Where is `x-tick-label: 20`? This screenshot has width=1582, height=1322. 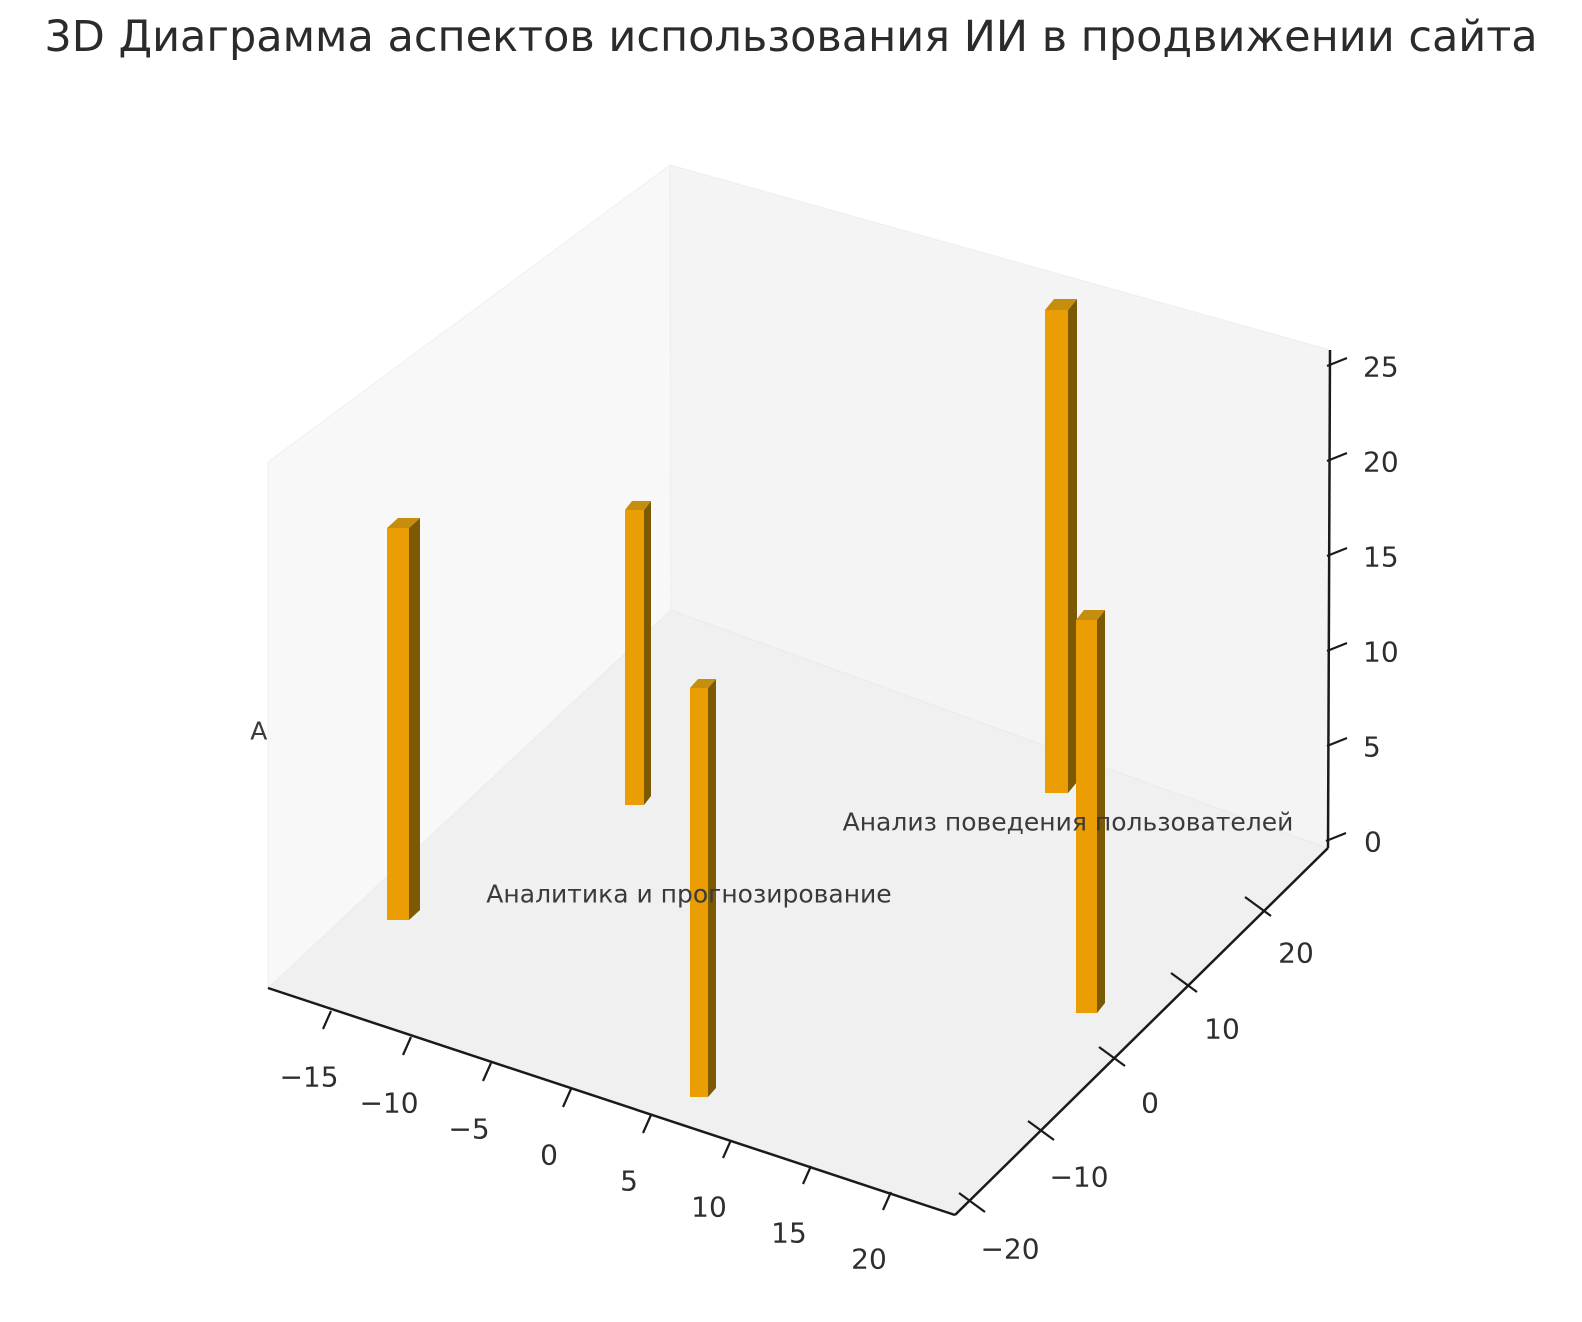
x-tick-label: 20 is located at coordinates (869, 1259).